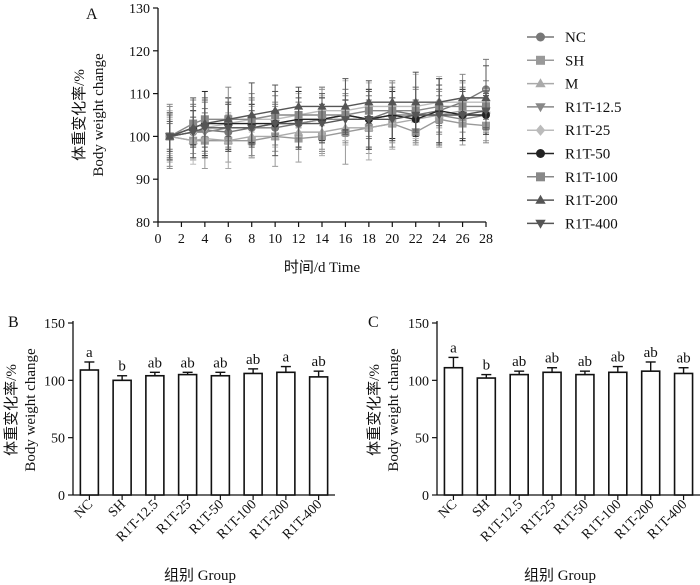 Image resolution: width=700 pixels, height=585 pixels. Describe the element at coordinates (418, 324) in the screenshot. I see `y-tick-label: 150` at that location.